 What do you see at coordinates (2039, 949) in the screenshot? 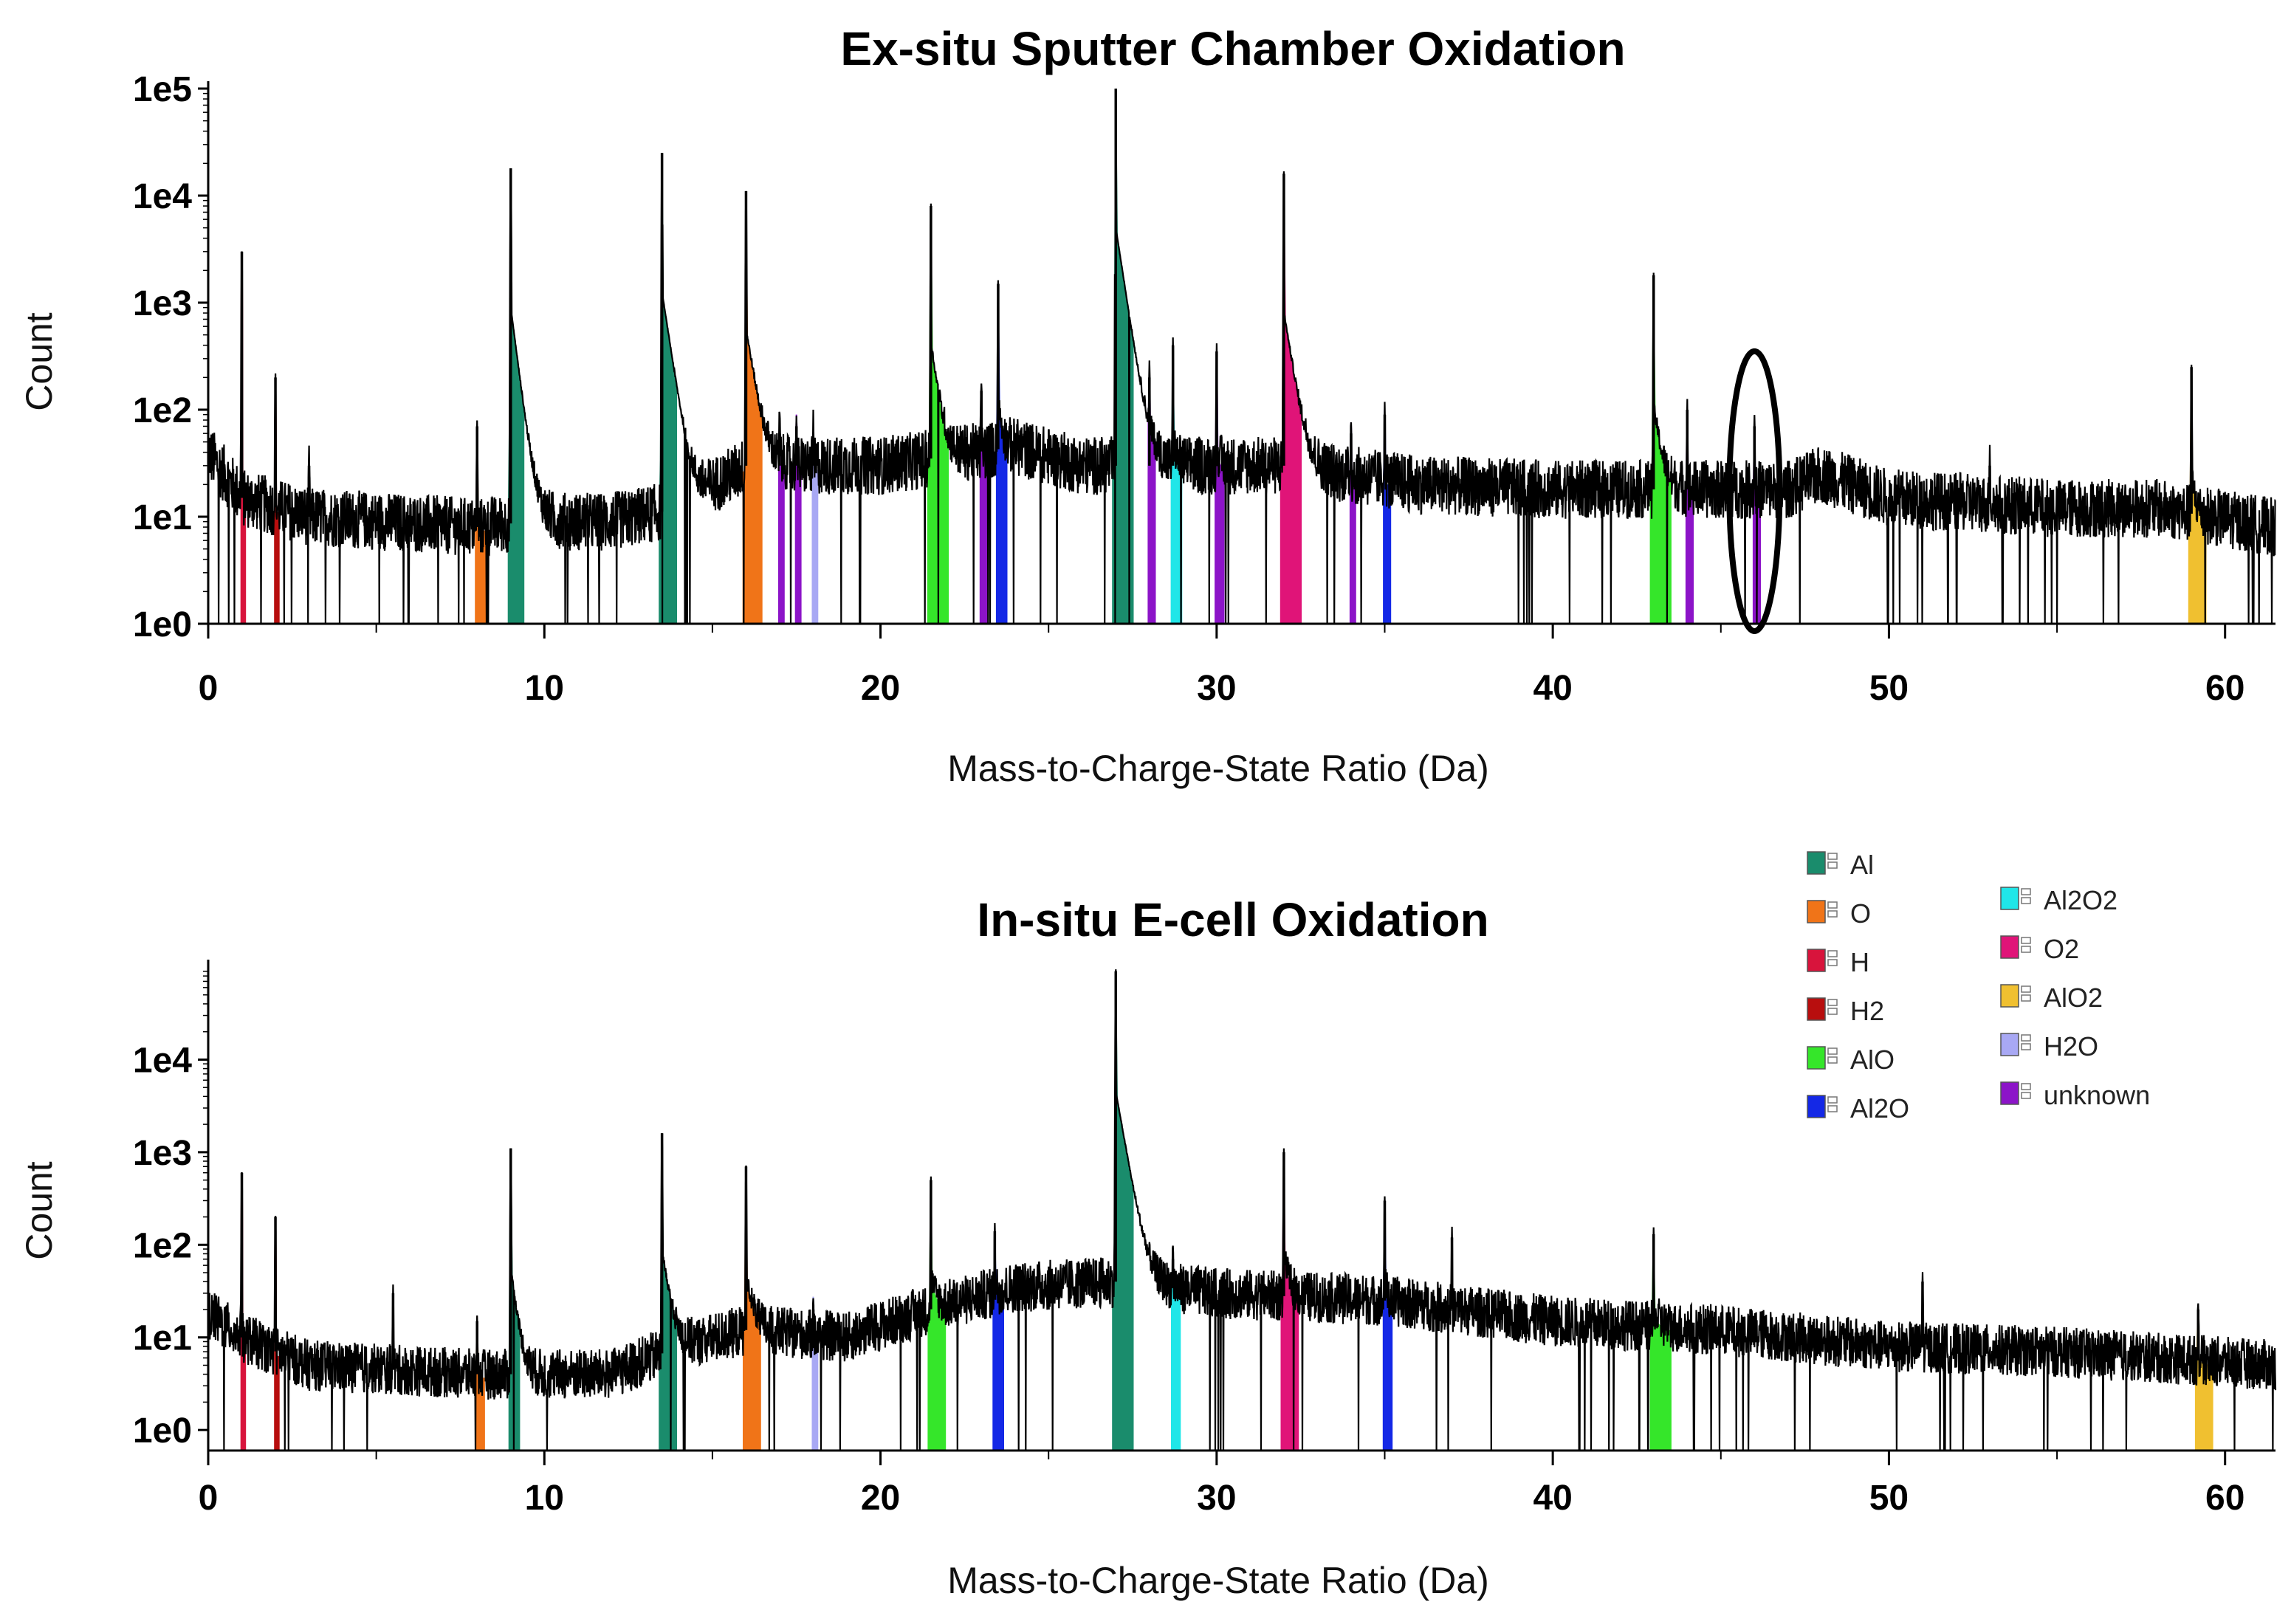
I see `legend-item: O2` at bounding box center [2039, 949].